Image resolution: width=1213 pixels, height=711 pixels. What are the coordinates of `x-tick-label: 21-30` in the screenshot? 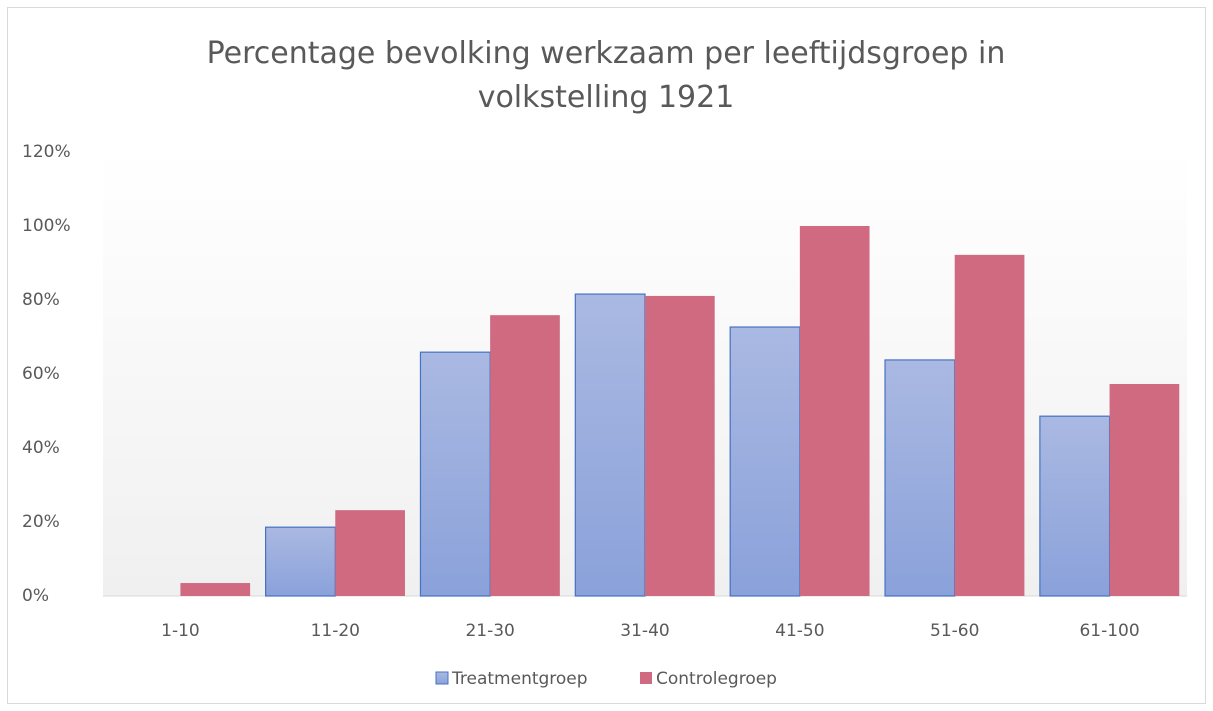 It's located at (489, 631).